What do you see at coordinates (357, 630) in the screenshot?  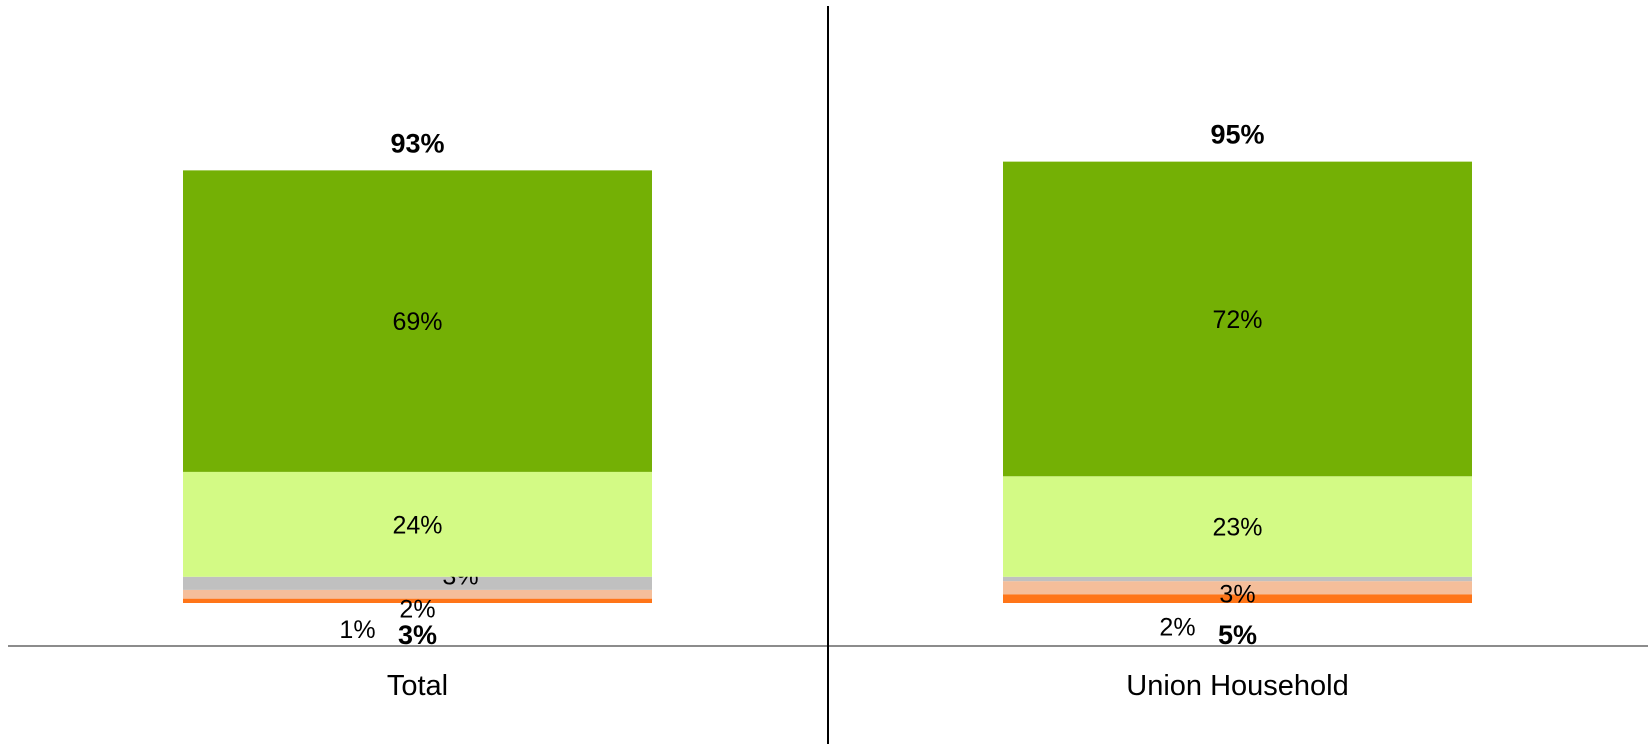 I see `segment-value-label: 1%` at bounding box center [357, 630].